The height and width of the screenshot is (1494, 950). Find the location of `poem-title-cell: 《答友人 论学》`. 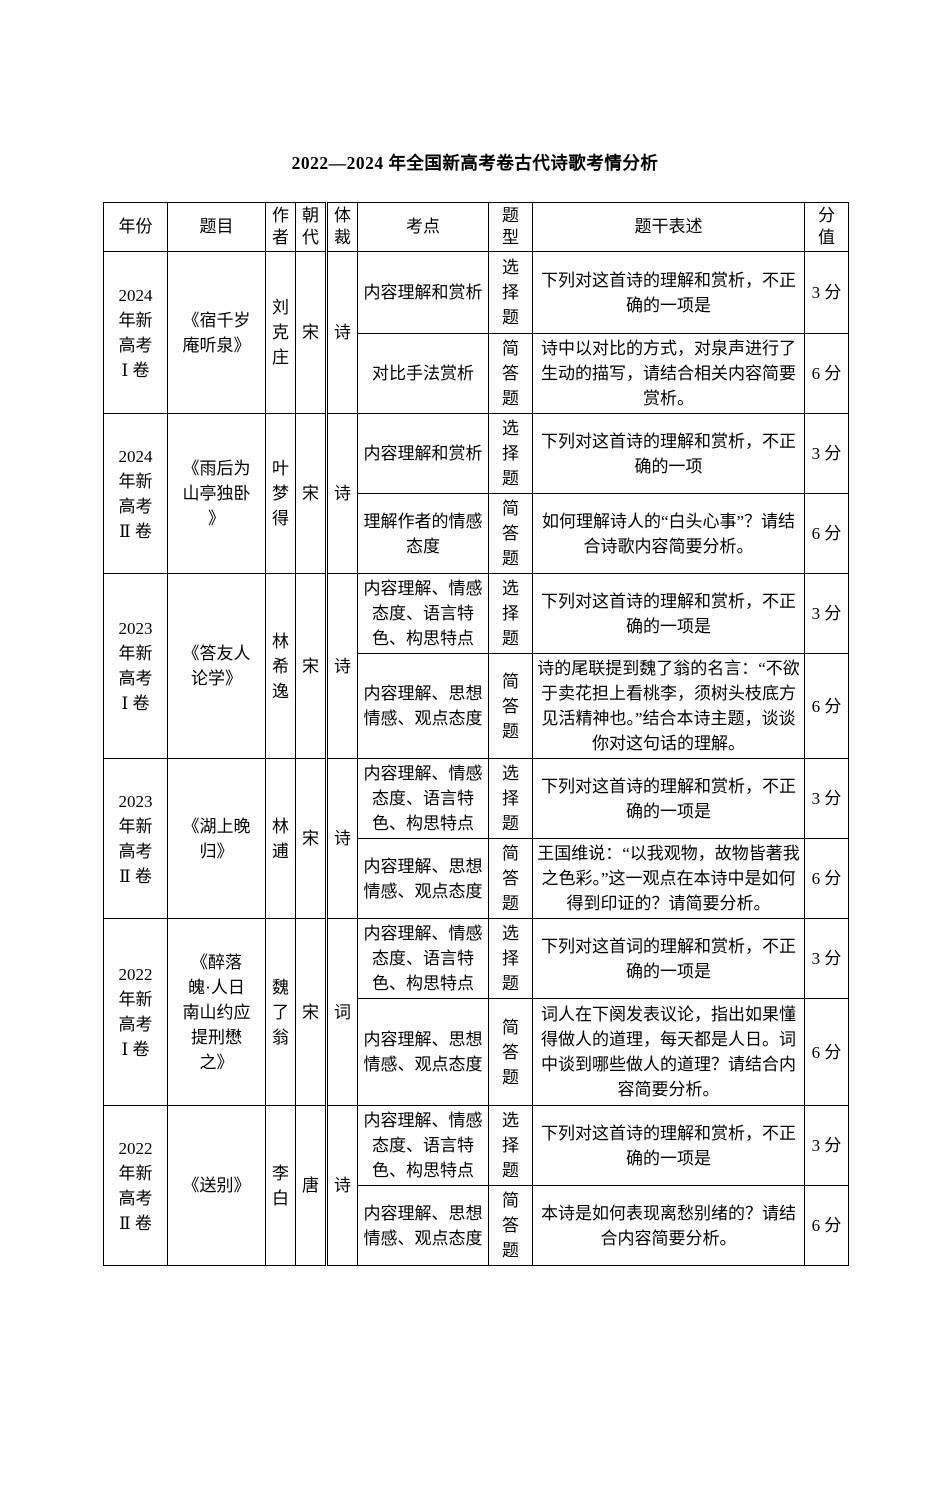

poem-title-cell: 《答友人 论学》 is located at coordinates (216, 666).